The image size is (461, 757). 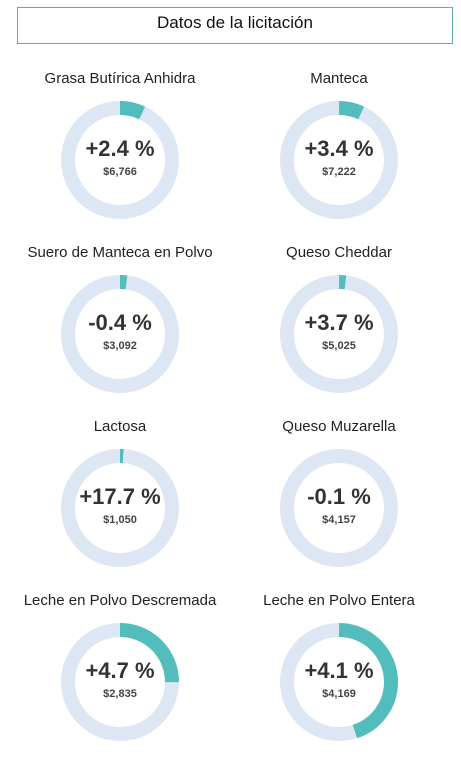 I want to click on donut-tile-lactosa: Lactosa +17.7 % $1,050, so click(x=120, y=498).